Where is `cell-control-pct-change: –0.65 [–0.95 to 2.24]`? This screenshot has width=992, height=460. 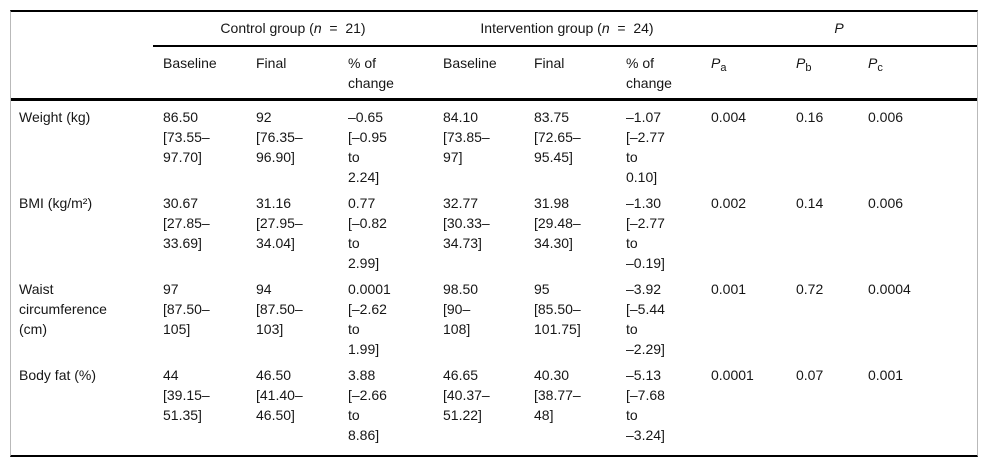
cell-control-pct-change: –0.65 [–0.95 to 2.24] is located at coordinates (367, 147).